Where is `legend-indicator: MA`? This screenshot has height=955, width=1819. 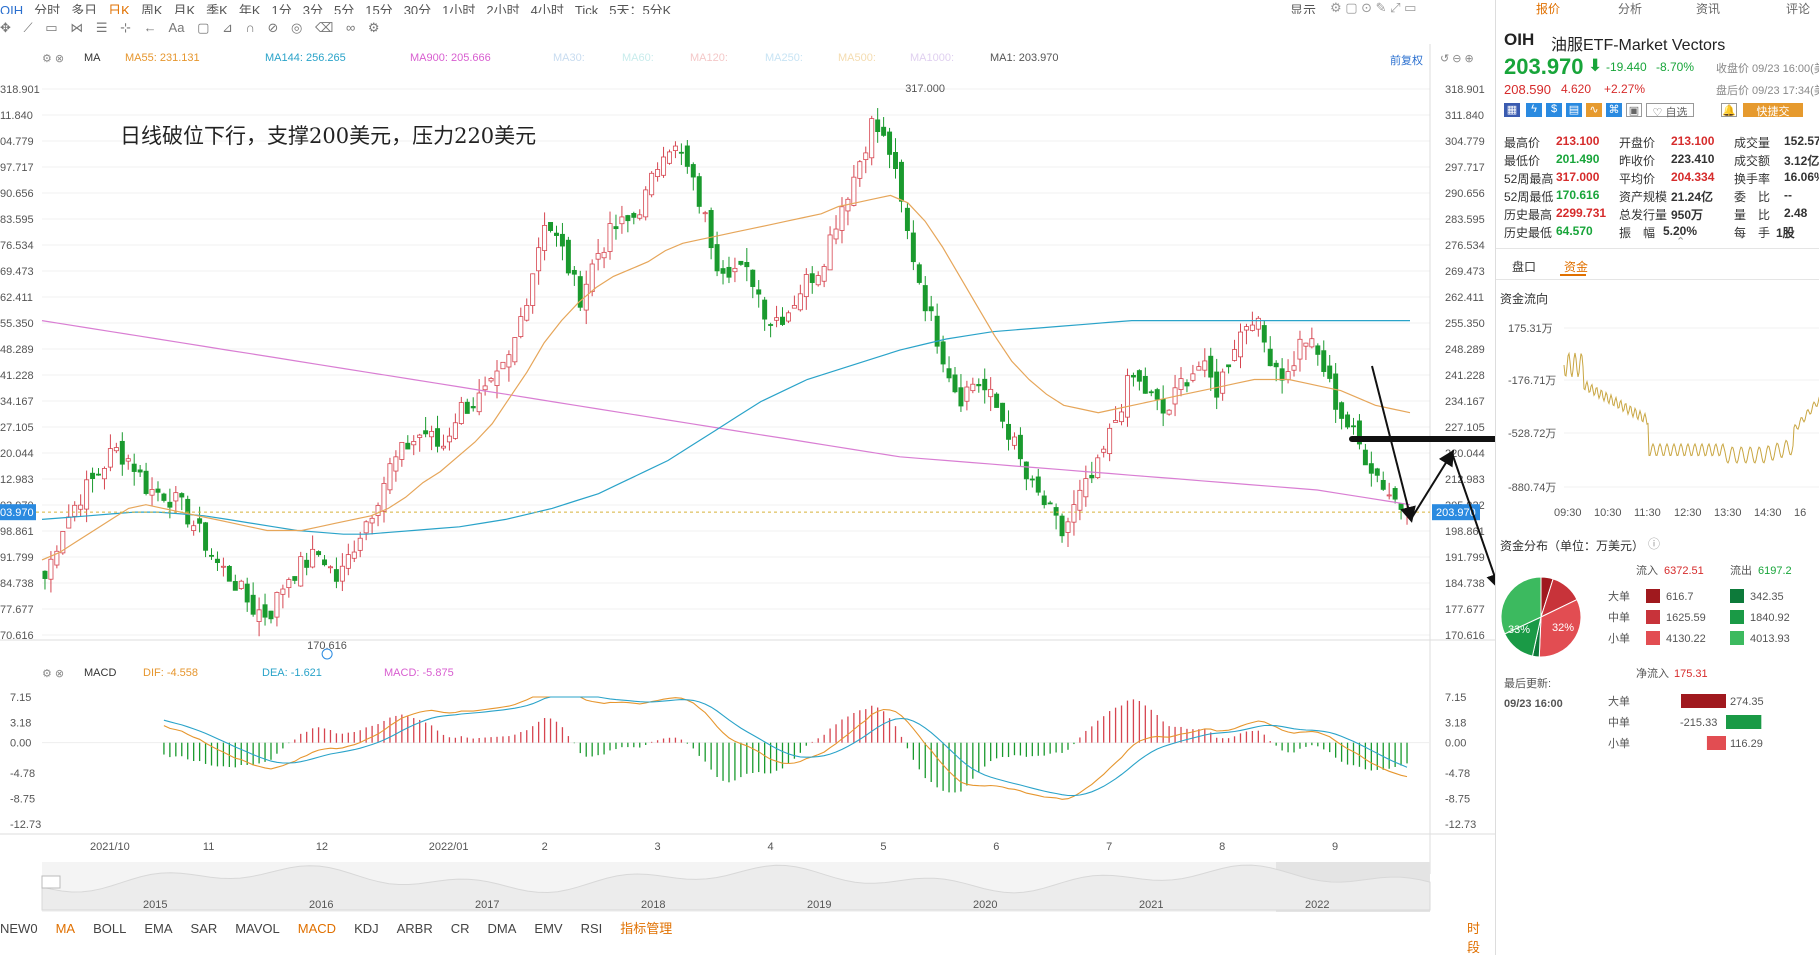
legend-indicator: MA is located at coordinates (92, 58).